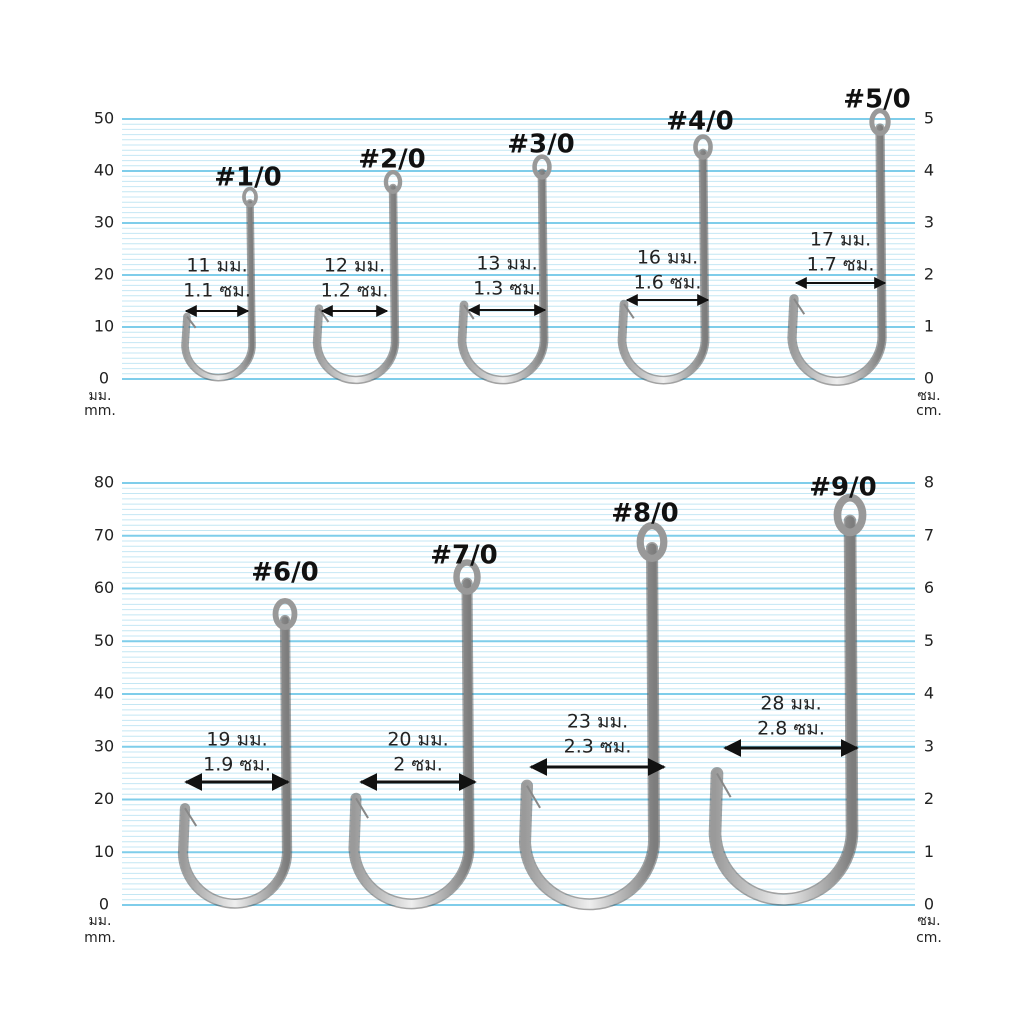  I want to click on gap-cm: 2.8 ซม., so click(791, 729).